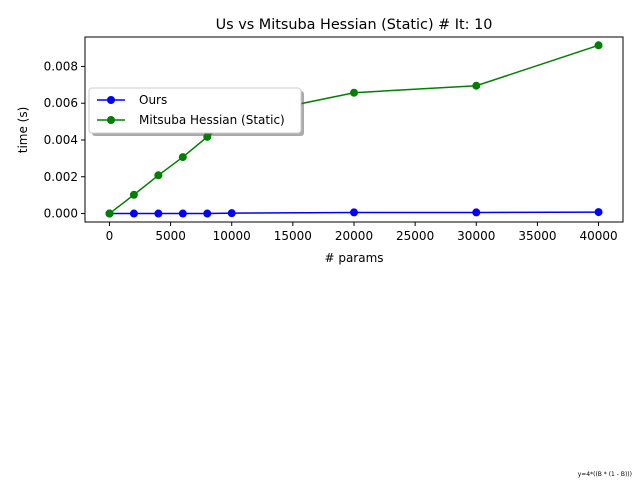 The width and height of the screenshot is (640, 480). Describe the element at coordinates (293, 236) in the screenshot. I see `x-tick-label: 15000` at that location.